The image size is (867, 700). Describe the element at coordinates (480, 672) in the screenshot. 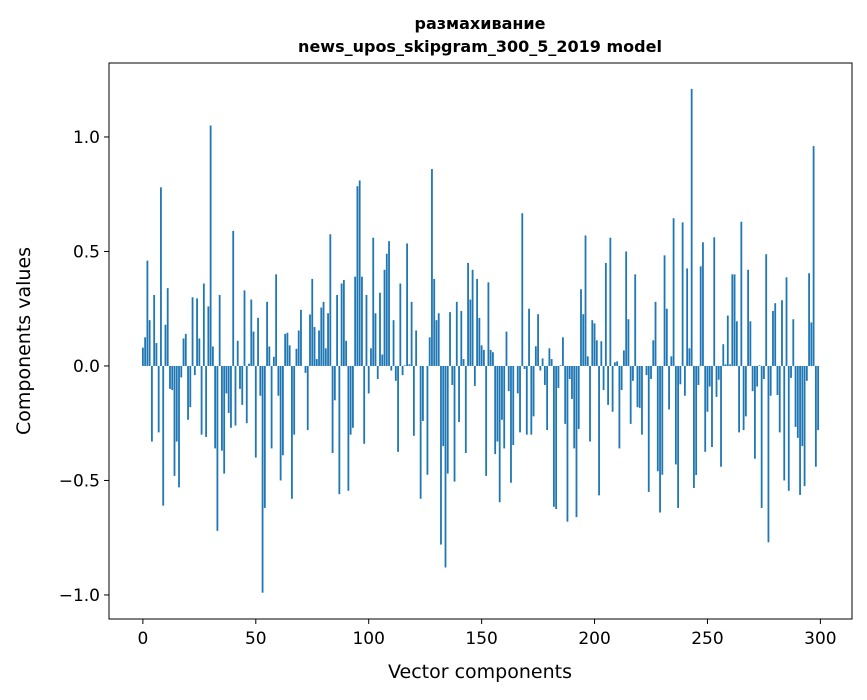

I see `x-axis-label: Vector components` at that location.